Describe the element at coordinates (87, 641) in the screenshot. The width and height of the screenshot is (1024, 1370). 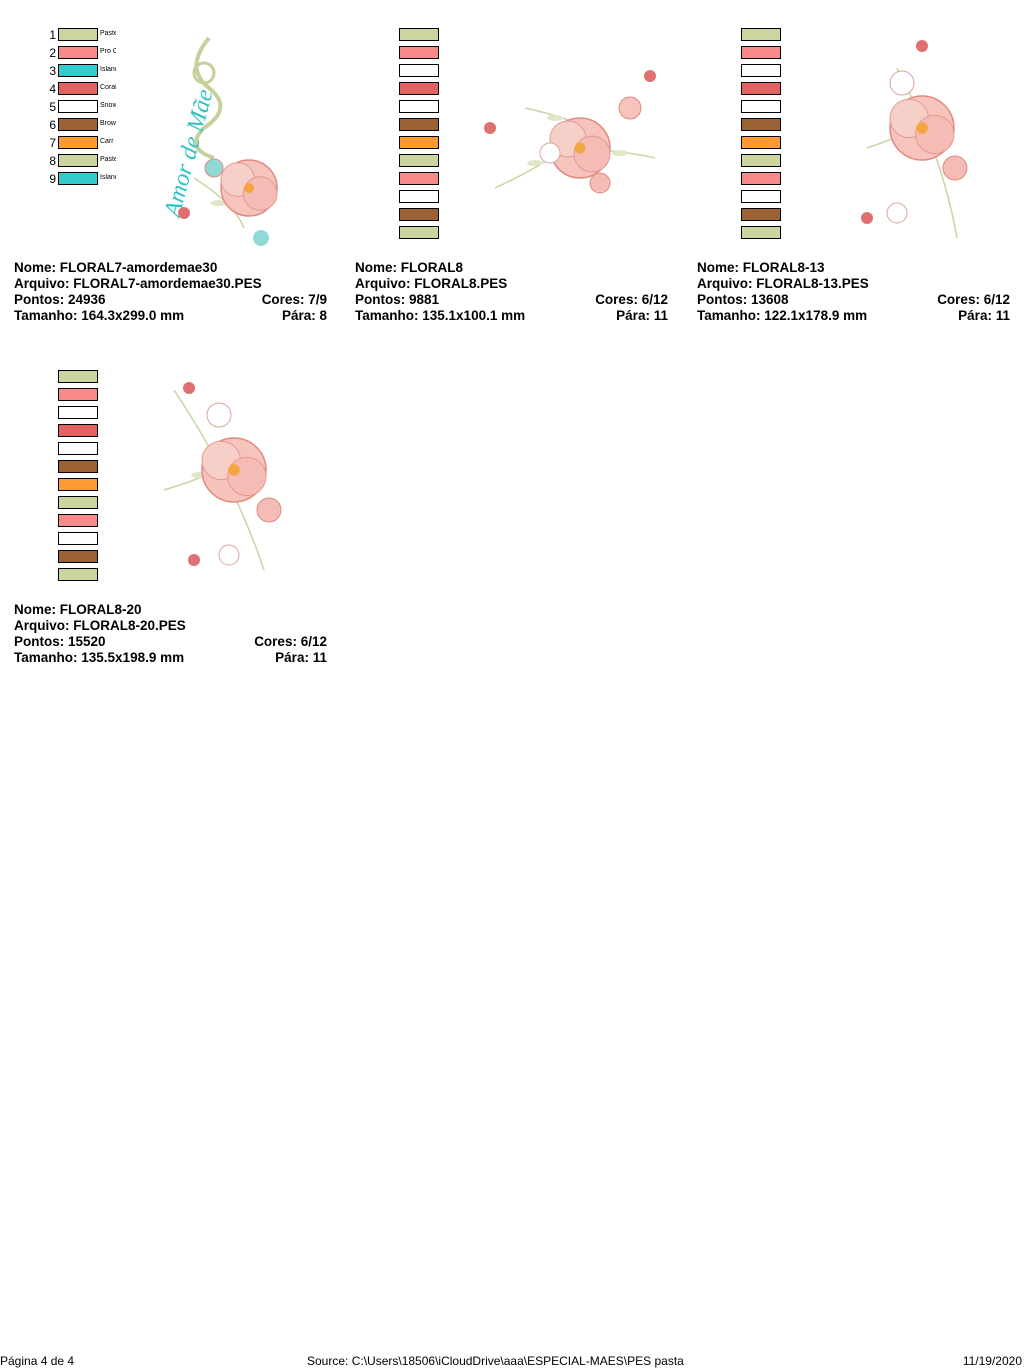
I see `stitch-count: 15520` at that location.